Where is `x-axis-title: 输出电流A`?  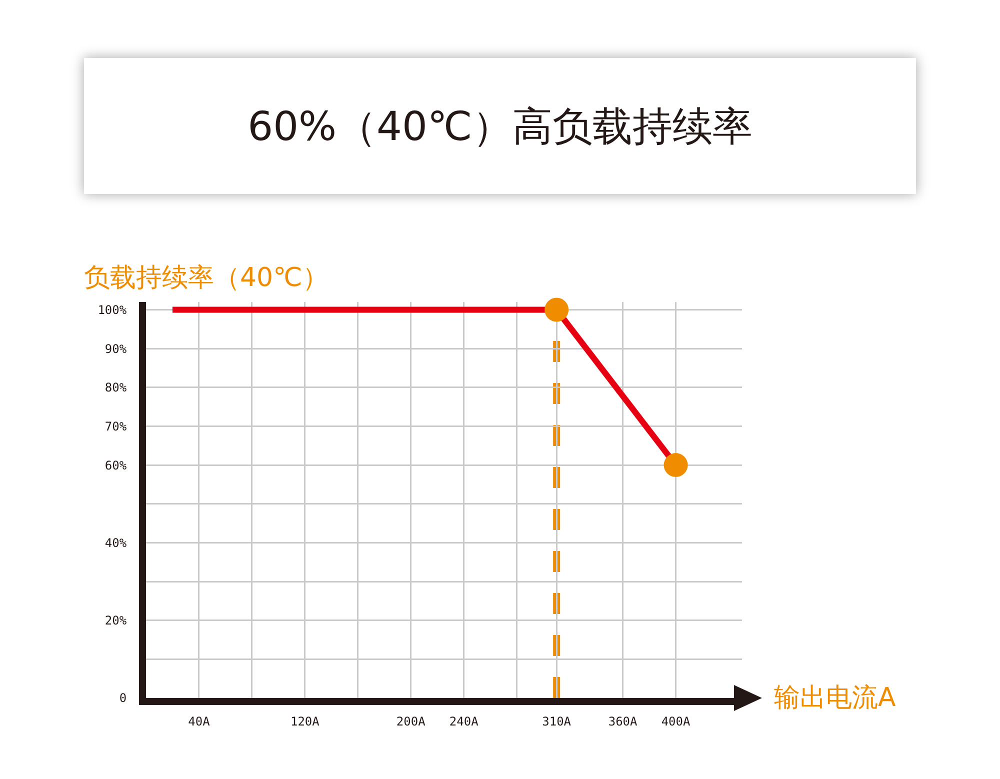
x-axis-title: 输出电流A is located at coordinates (835, 698).